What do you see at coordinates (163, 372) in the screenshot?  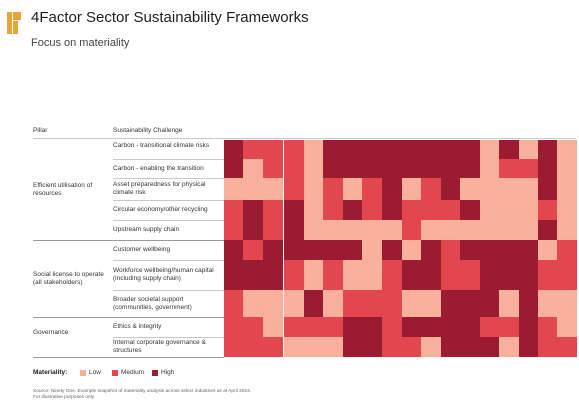 I see `legend-high: High` at bounding box center [163, 372].